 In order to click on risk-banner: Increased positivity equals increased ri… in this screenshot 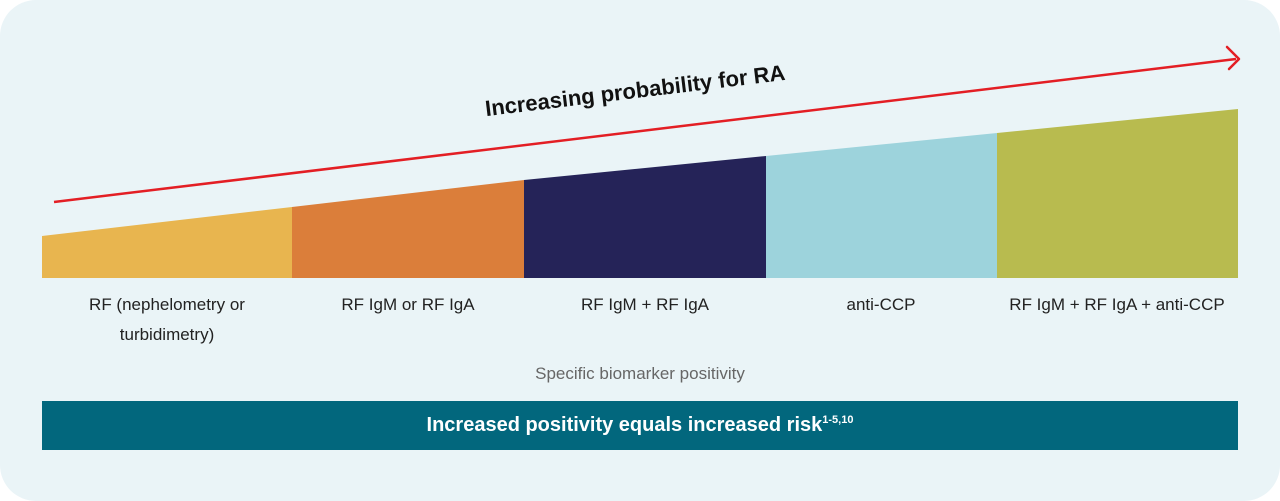, I will do `click(640, 425)`.